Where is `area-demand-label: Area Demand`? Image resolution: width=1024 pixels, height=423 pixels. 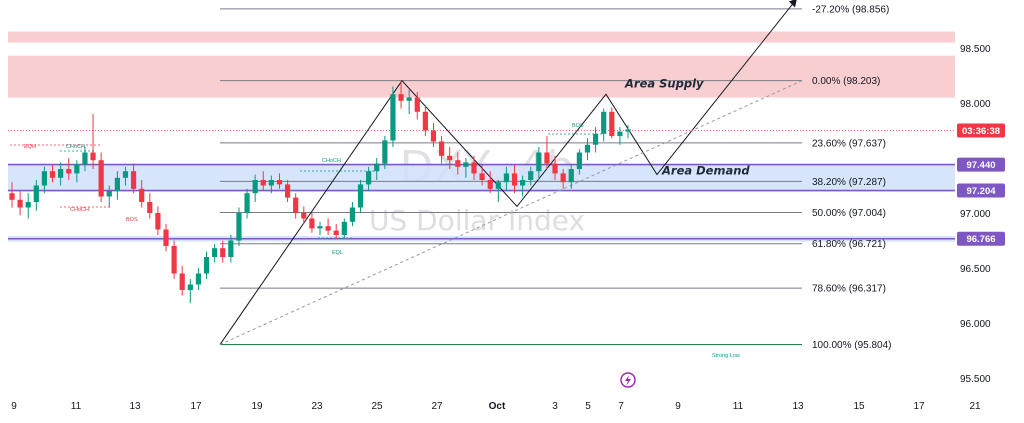
area-demand-label: Area Demand is located at coordinates (705, 171).